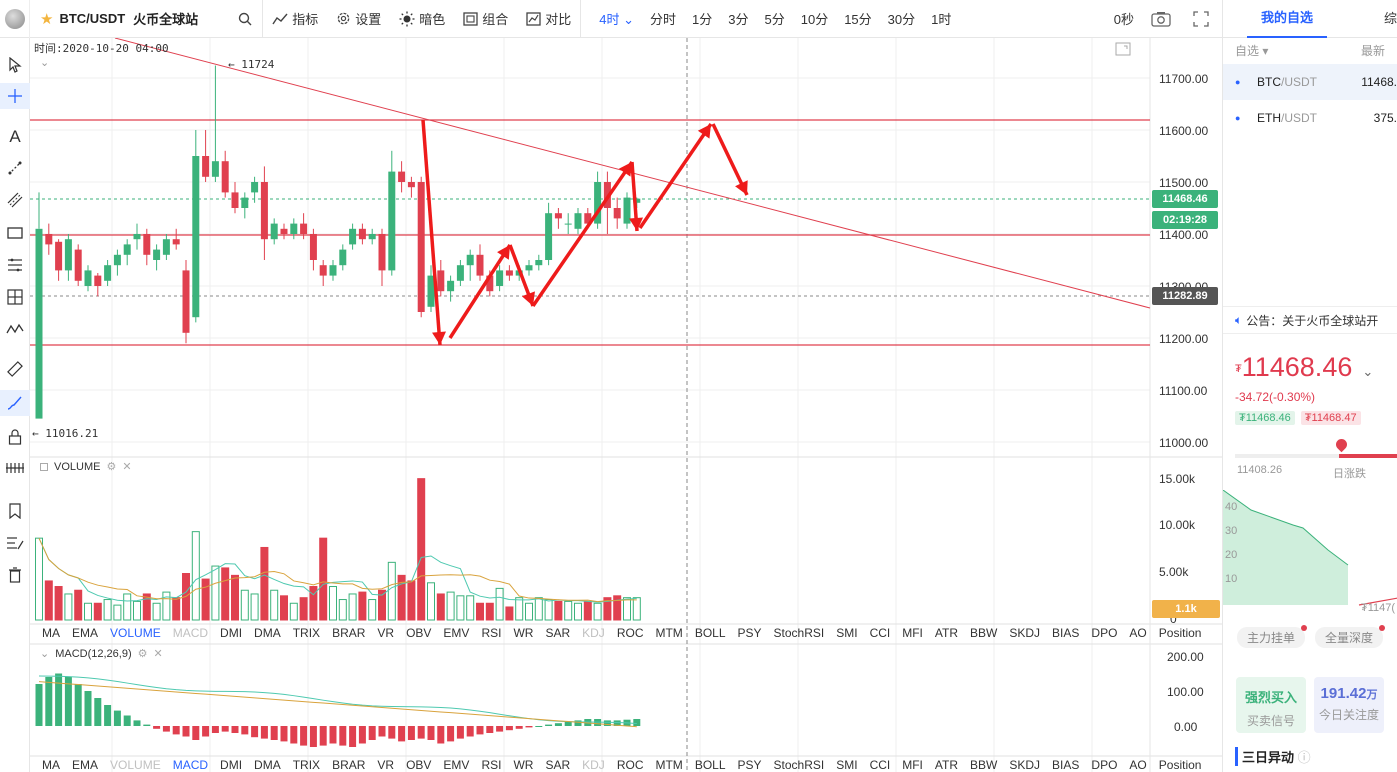 This screenshot has height=772, width=1397. Describe the element at coordinates (15, 329) in the screenshot. I see `wave-tool` at that location.